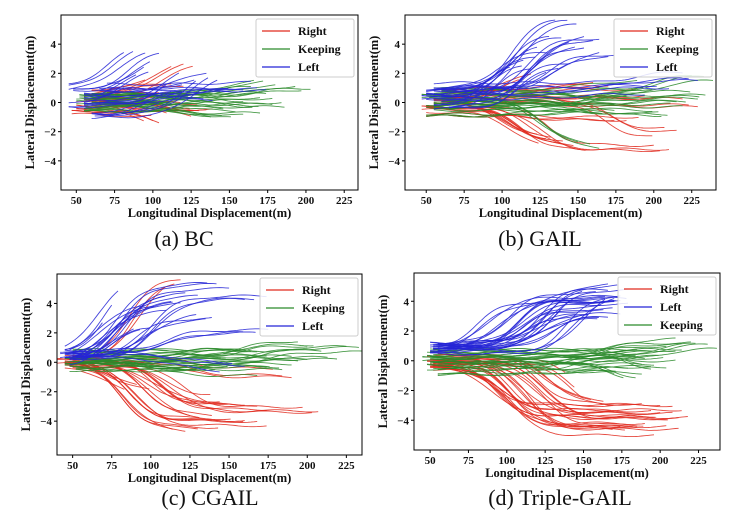 This screenshot has height=521, width=745. I want to click on x-tick-label: 100, so click(153, 201).